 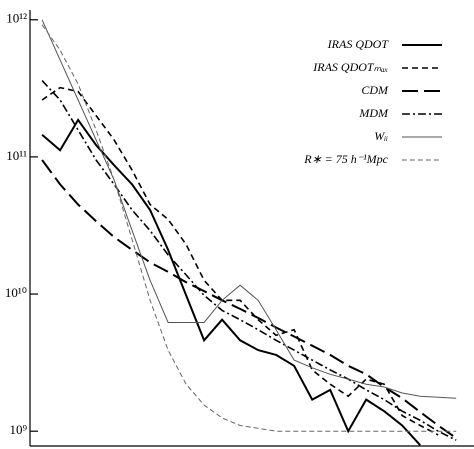 What do you see at coordinates (350, 67) in the screenshot?
I see `legend-label: IRAS QDOTₘₐₓ` at bounding box center [350, 67].